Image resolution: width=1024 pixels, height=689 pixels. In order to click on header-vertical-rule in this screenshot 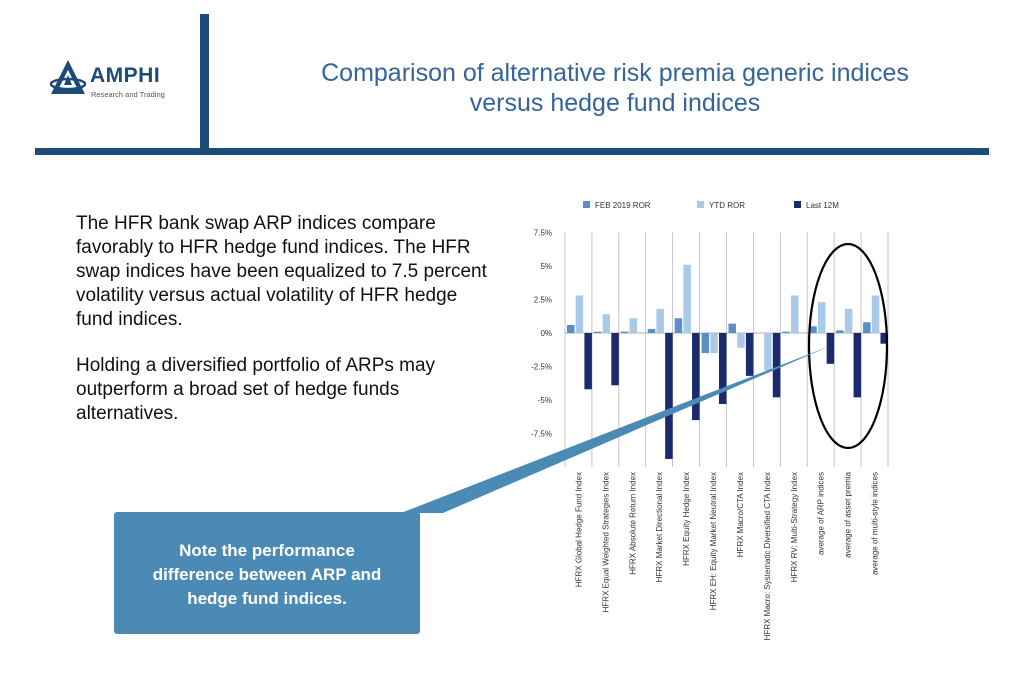, I will do `click(204, 84)`.